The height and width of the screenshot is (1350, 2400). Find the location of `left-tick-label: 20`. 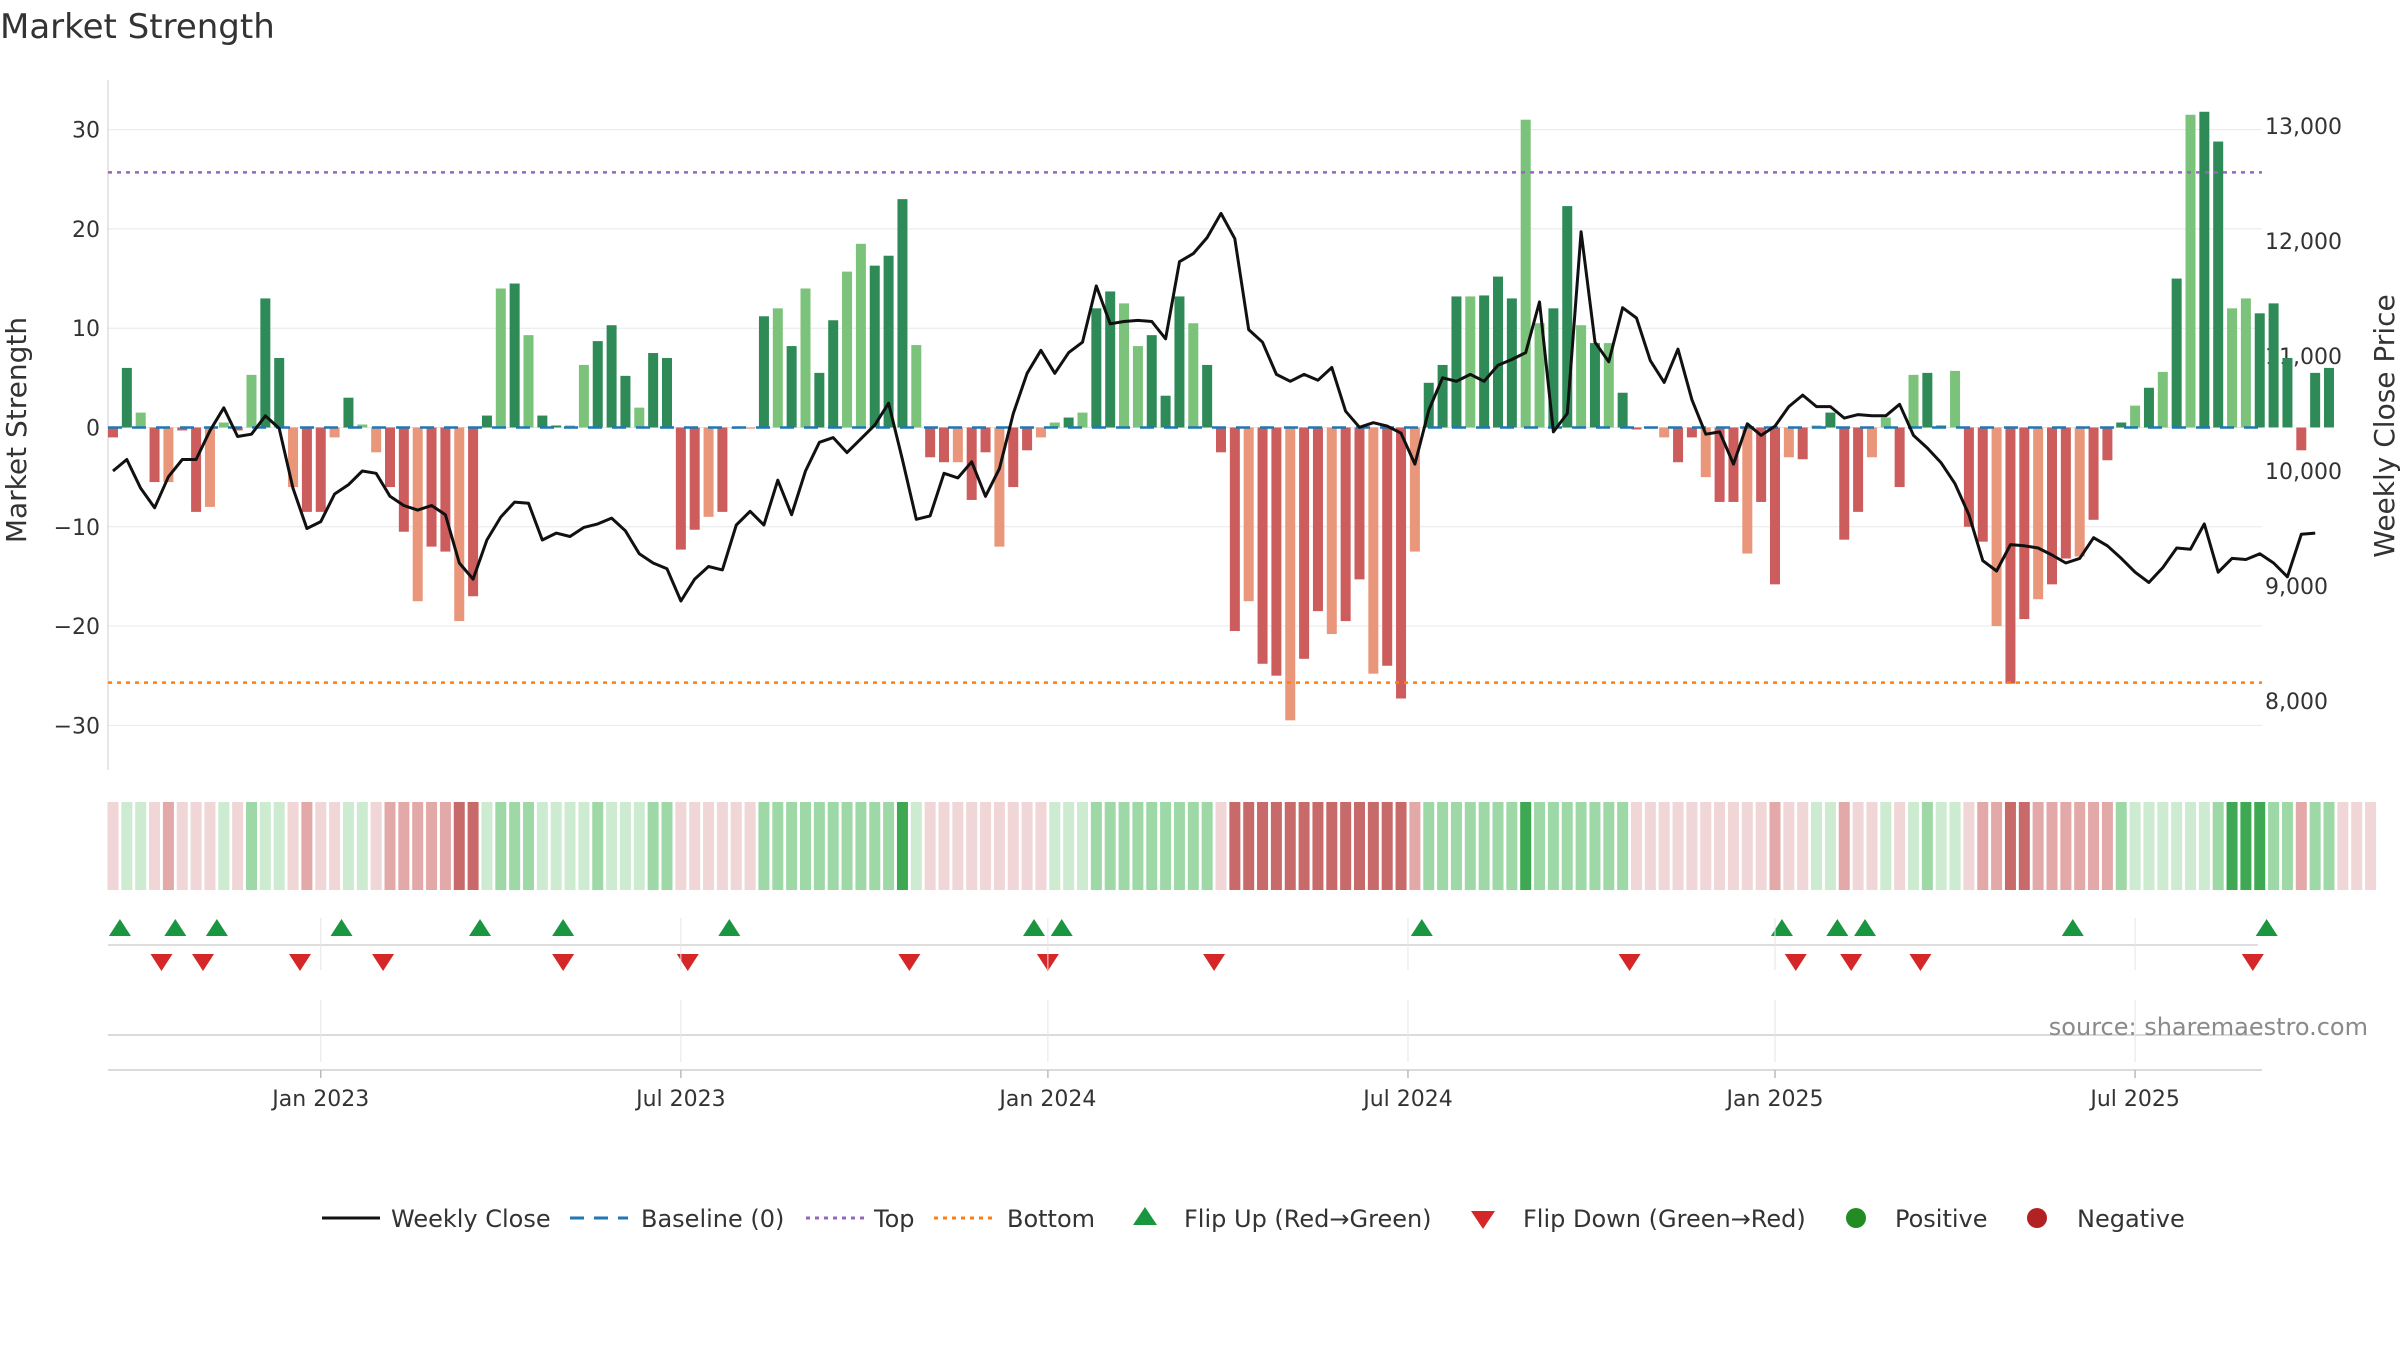

left-tick-label: 20 is located at coordinates (86, 230).